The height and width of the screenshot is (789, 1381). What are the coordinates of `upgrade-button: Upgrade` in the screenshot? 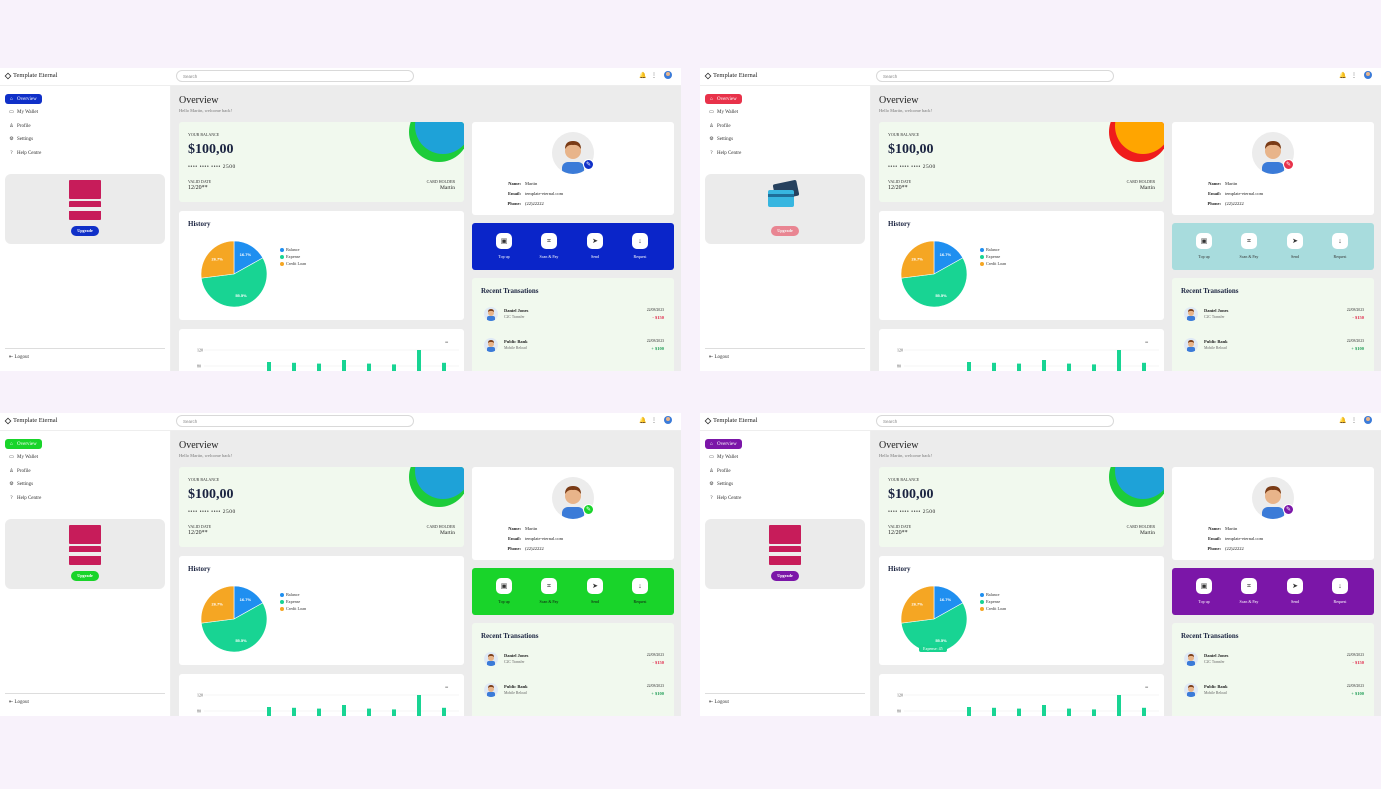 It's located at (785, 231).